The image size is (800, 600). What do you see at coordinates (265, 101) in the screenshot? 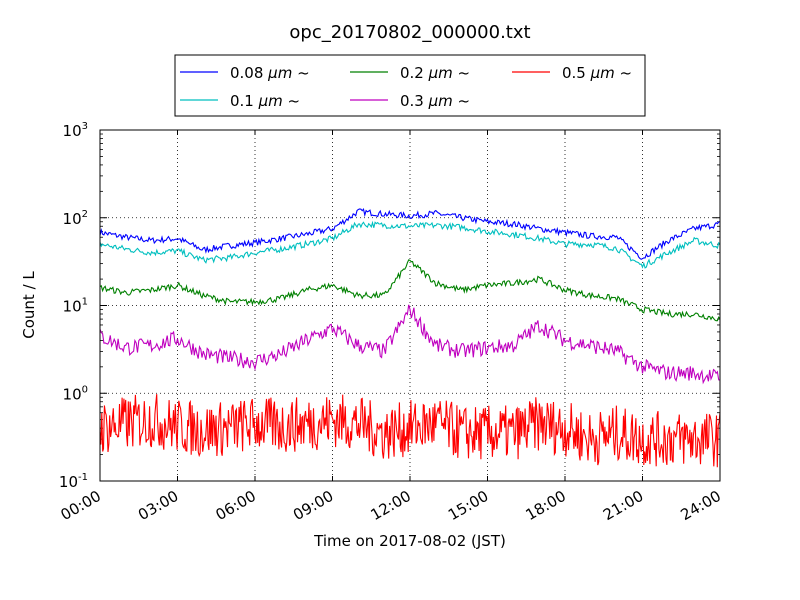
I see `legend-label: 0.1 μm ~` at bounding box center [265, 101].